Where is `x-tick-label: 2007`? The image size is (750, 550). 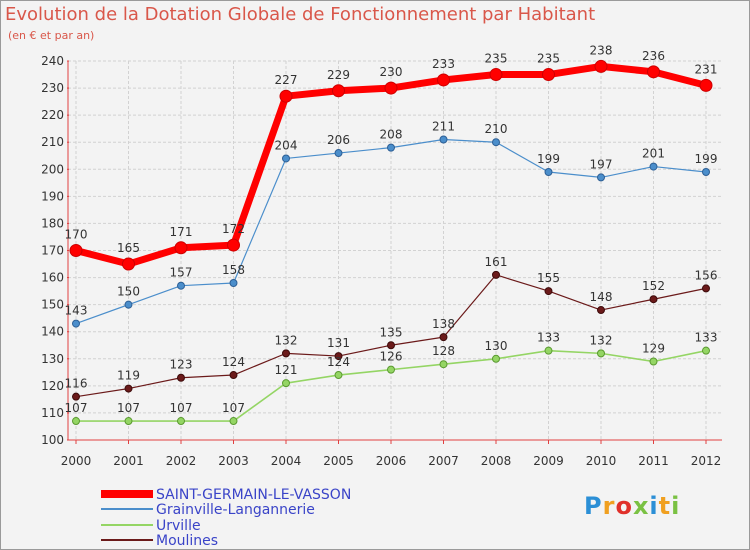 x-tick-label: 2007 is located at coordinates (443, 461).